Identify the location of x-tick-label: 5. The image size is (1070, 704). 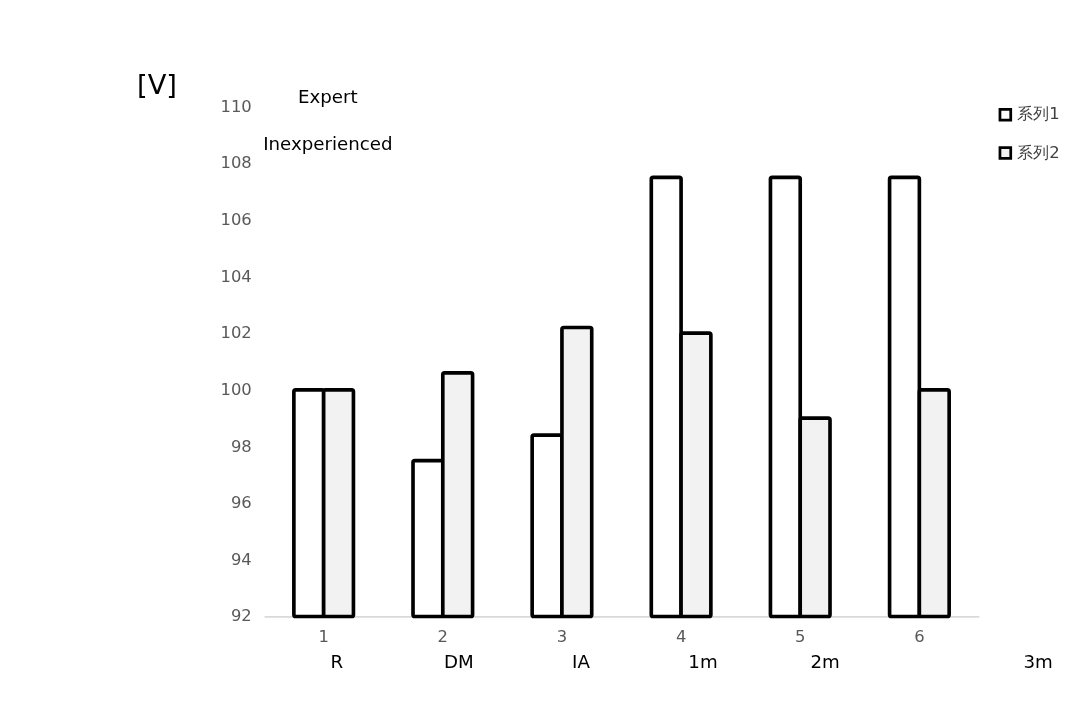
(800, 637).